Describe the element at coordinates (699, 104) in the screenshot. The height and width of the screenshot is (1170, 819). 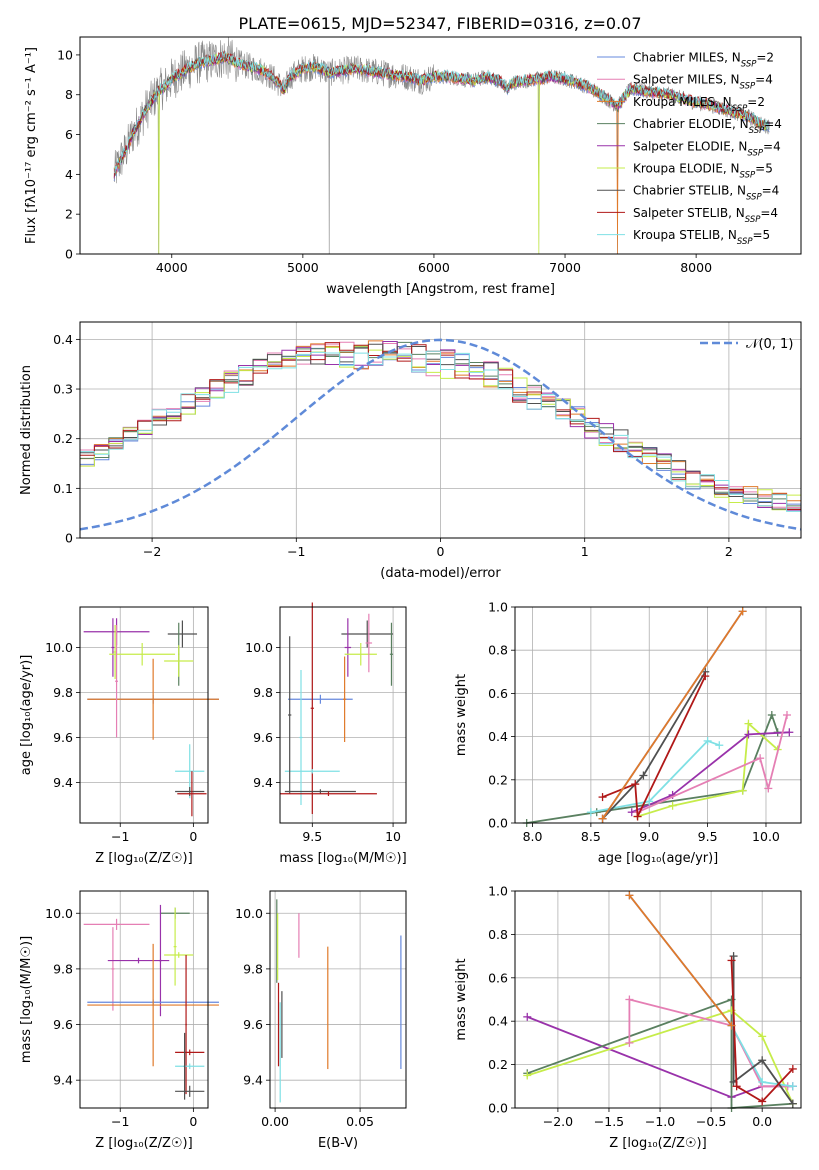
I see `legend-entry: Kroupa MILES, NSSP=2` at that location.